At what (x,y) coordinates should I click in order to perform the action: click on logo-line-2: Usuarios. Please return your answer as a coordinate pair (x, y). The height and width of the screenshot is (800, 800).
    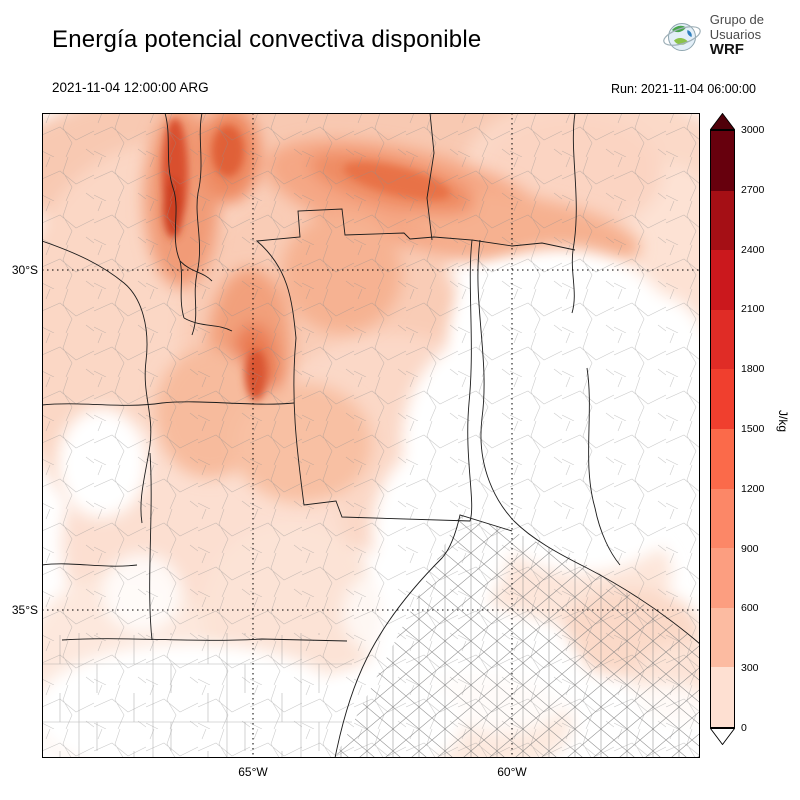
    Looking at the image, I should click on (735, 34).